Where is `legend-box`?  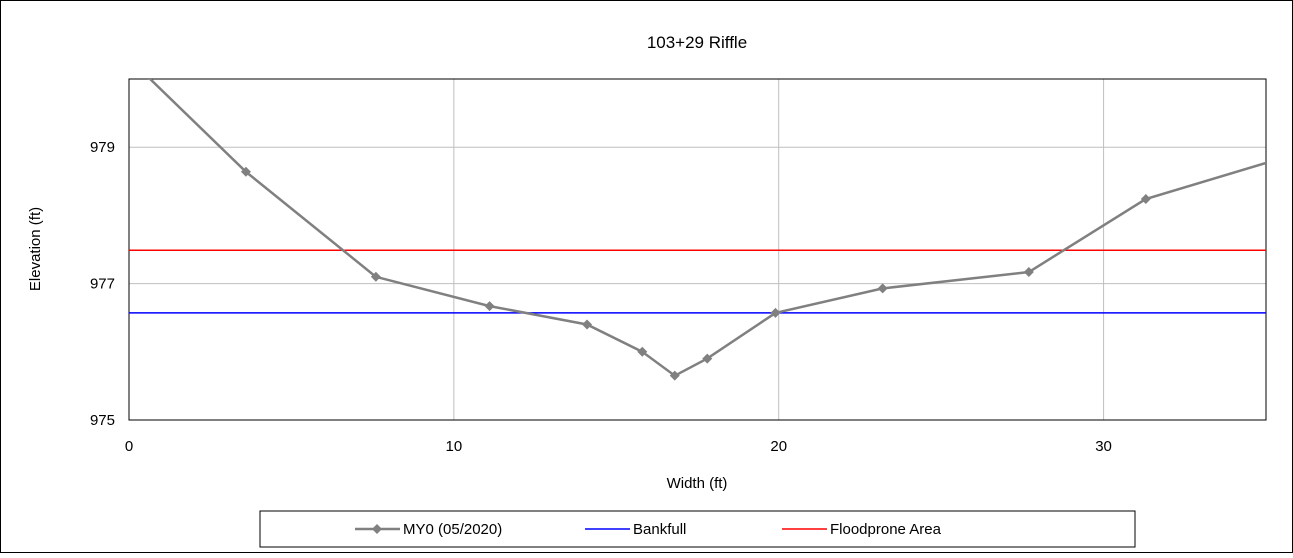 legend-box is located at coordinates (697, 529).